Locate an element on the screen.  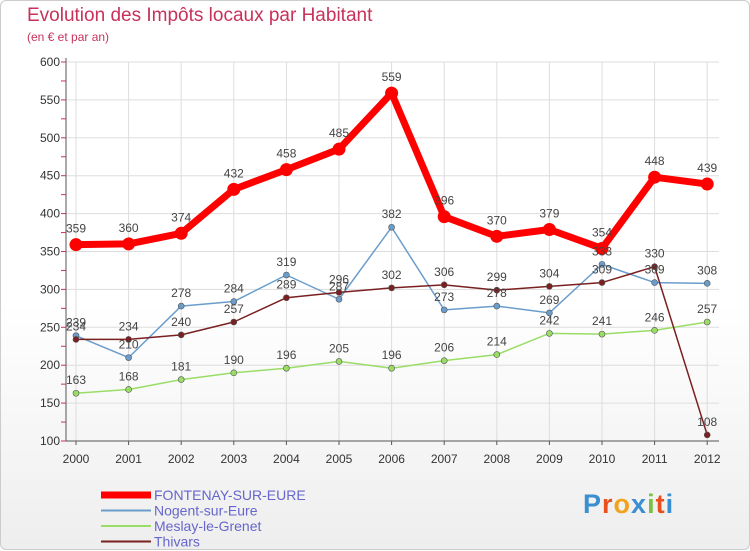
x-tick-label: 2000 is located at coordinates (76, 459).